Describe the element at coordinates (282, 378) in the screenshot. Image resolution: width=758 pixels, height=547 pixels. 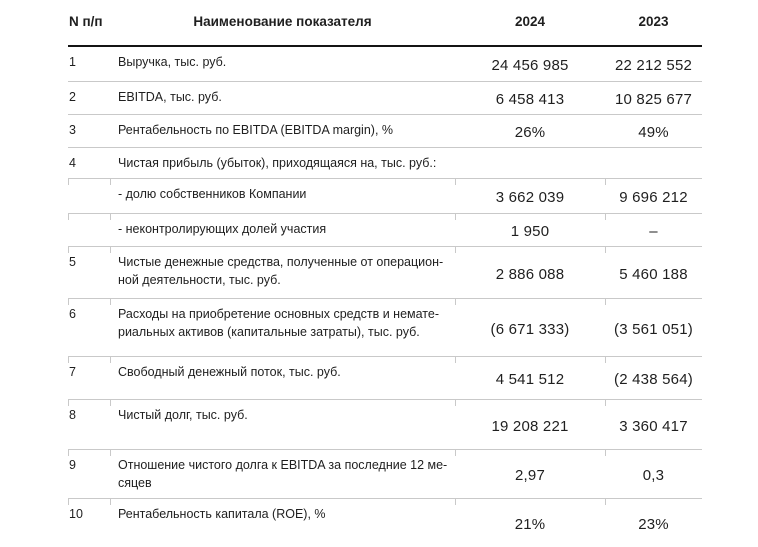
I see `indicator-label: Свободный денежный поток, тыс. руб.` at that location.